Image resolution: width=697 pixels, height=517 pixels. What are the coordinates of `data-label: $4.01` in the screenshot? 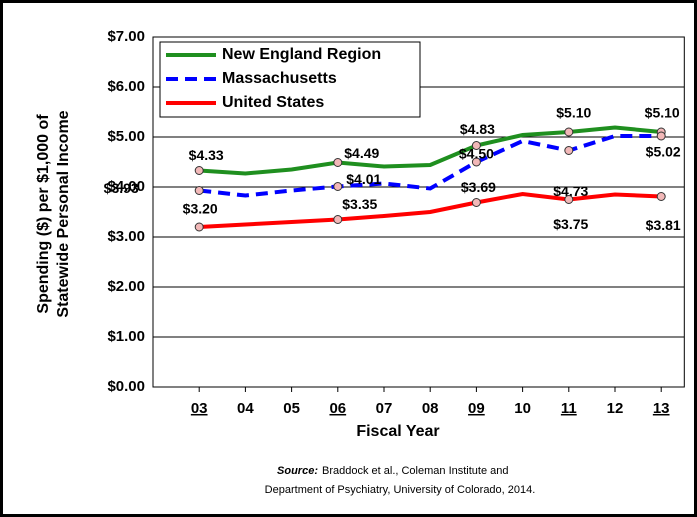 It's located at (363, 179).